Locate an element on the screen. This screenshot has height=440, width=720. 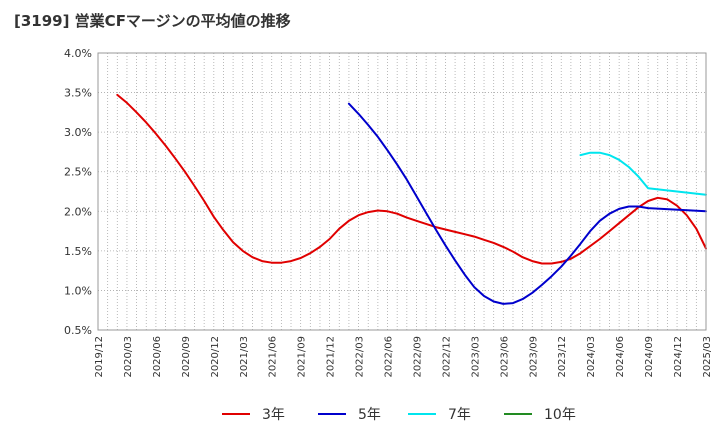
legend-label-5年: 5年 is located at coordinates (369, 415).